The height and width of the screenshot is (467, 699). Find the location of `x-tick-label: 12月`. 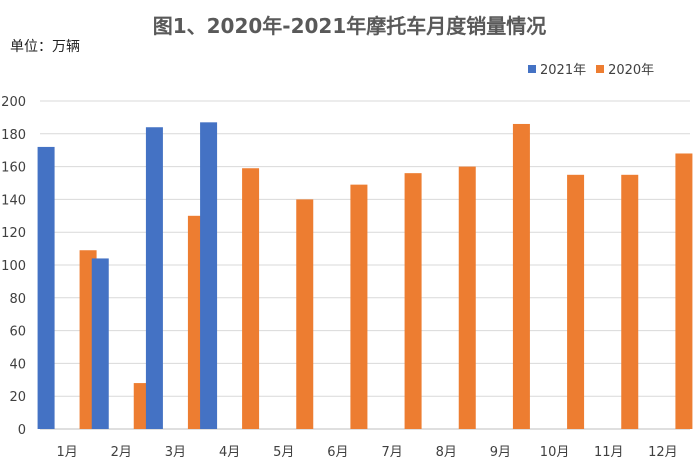

x-tick-label: 12月 is located at coordinates (663, 452).